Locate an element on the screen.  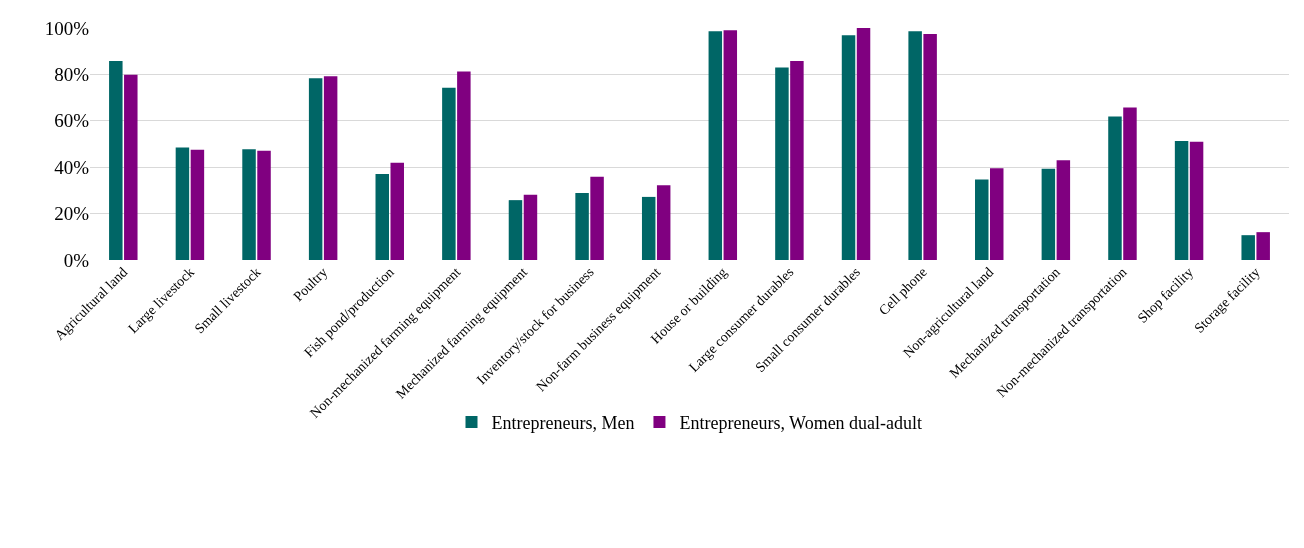
y-tick-label: 60% is located at coordinates (72, 121).